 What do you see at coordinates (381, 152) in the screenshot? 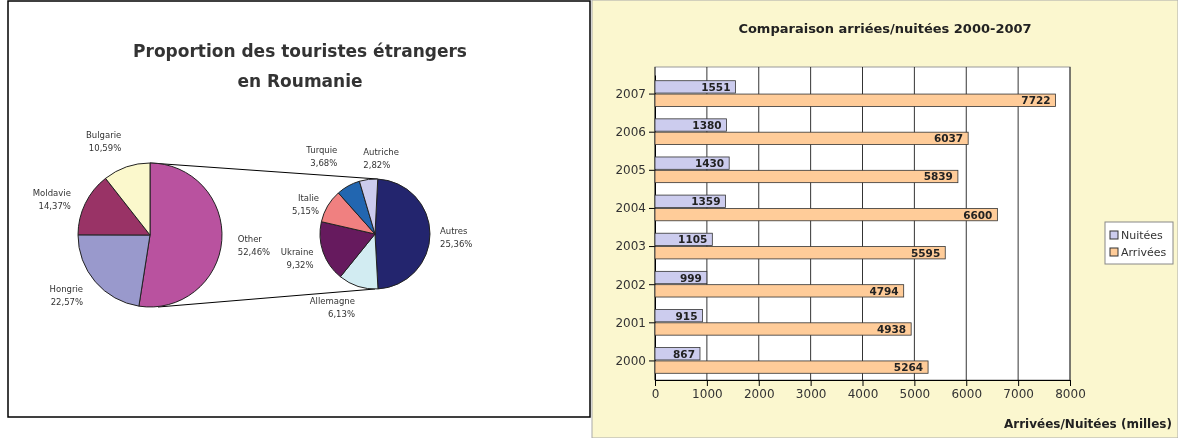
I see `slice-label: Autriche` at bounding box center [381, 152].